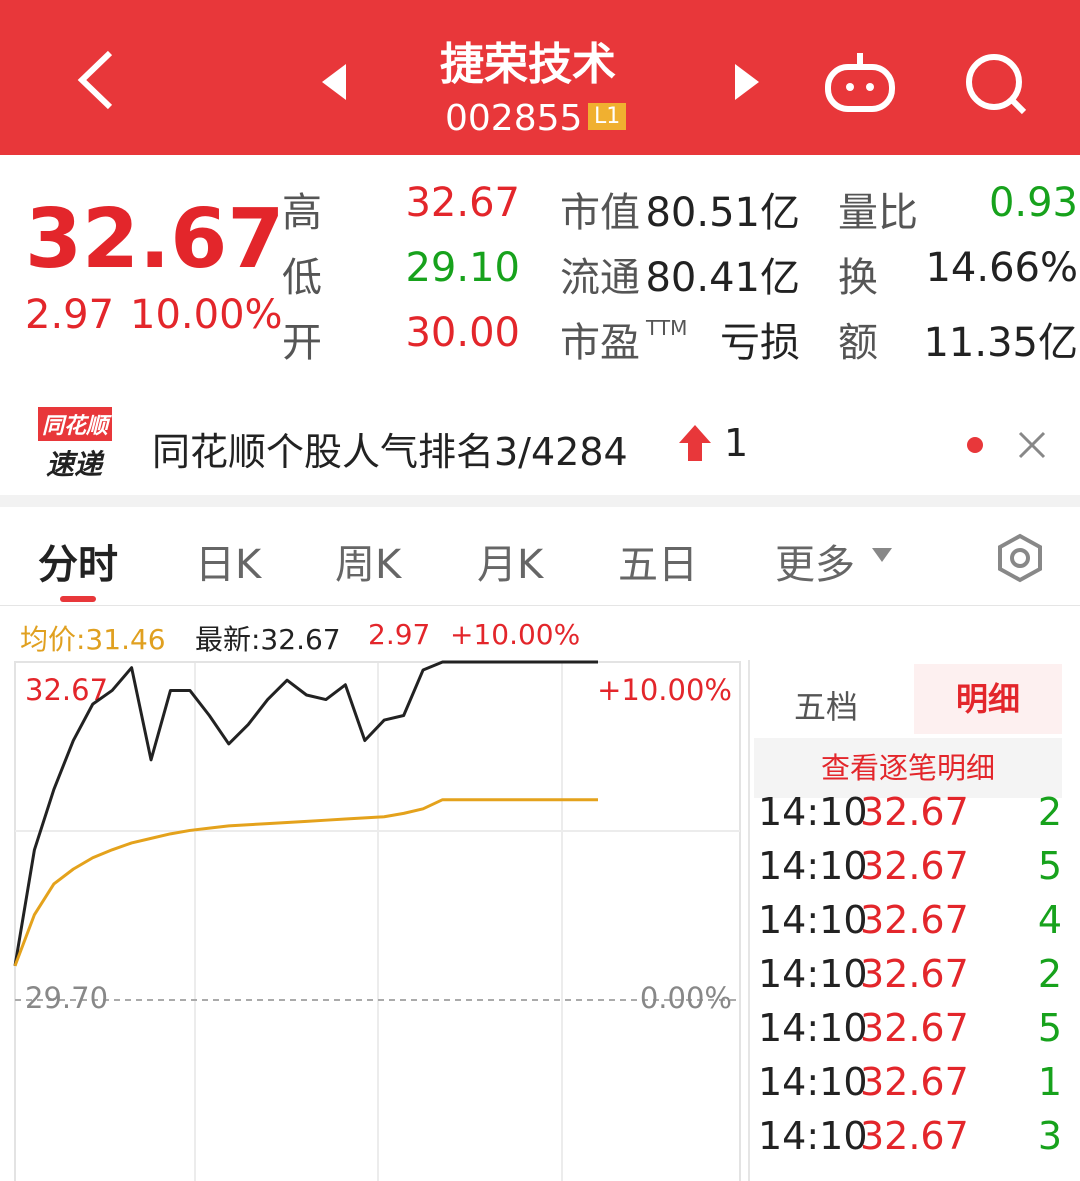 The image size is (1080, 1181). I want to click on logo-top: 同花顺, so click(75, 424).